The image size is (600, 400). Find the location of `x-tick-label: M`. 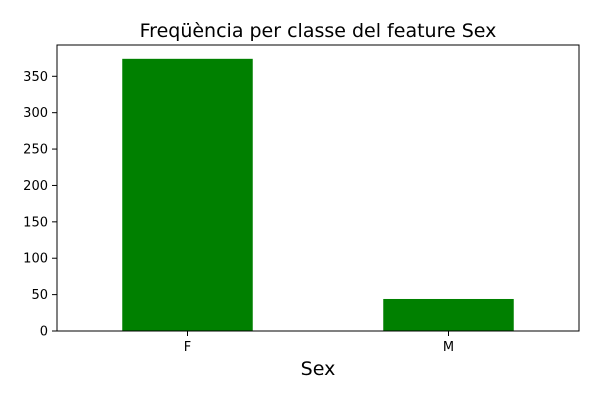

x-tick-label: M is located at coordinates (448, 347).